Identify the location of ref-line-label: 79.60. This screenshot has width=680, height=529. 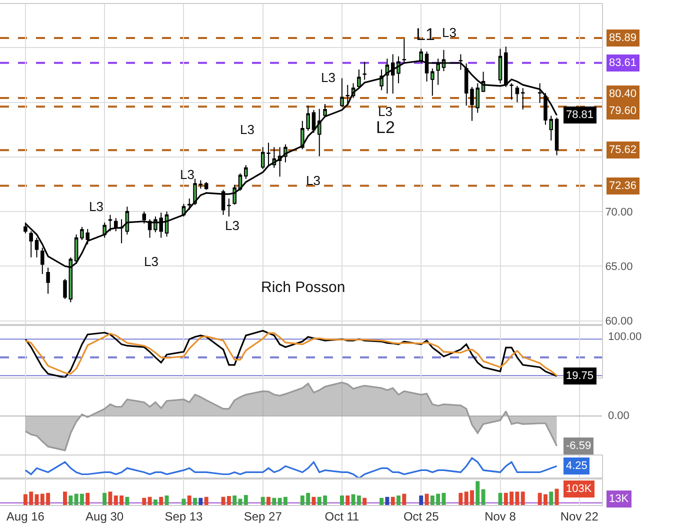
(623, 111).